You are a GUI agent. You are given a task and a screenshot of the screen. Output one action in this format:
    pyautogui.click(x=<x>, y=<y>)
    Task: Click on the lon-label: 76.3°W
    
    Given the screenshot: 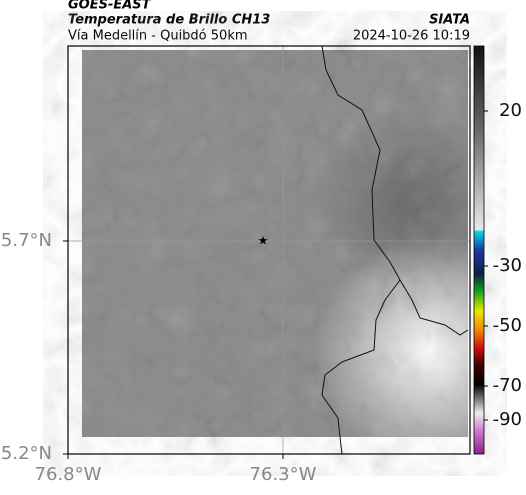 What is the action you would take?
    pyautogui.click(x=283, y=474)
    